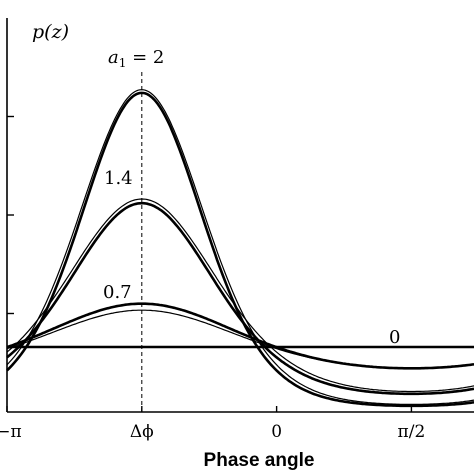  Describe the element at coordinates (50, 32) in the screenshot. I see `y-axis-label: p(z)` at that location.